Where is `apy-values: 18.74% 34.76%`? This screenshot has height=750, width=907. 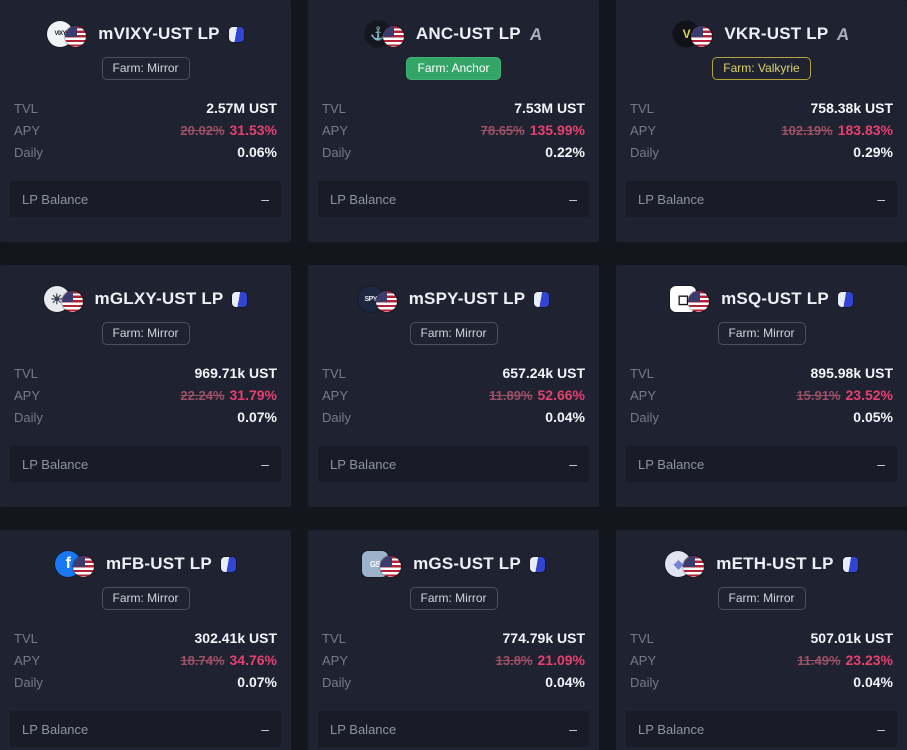
apy-values: 18.74% 34.76% is located at coordinates (228, 660).